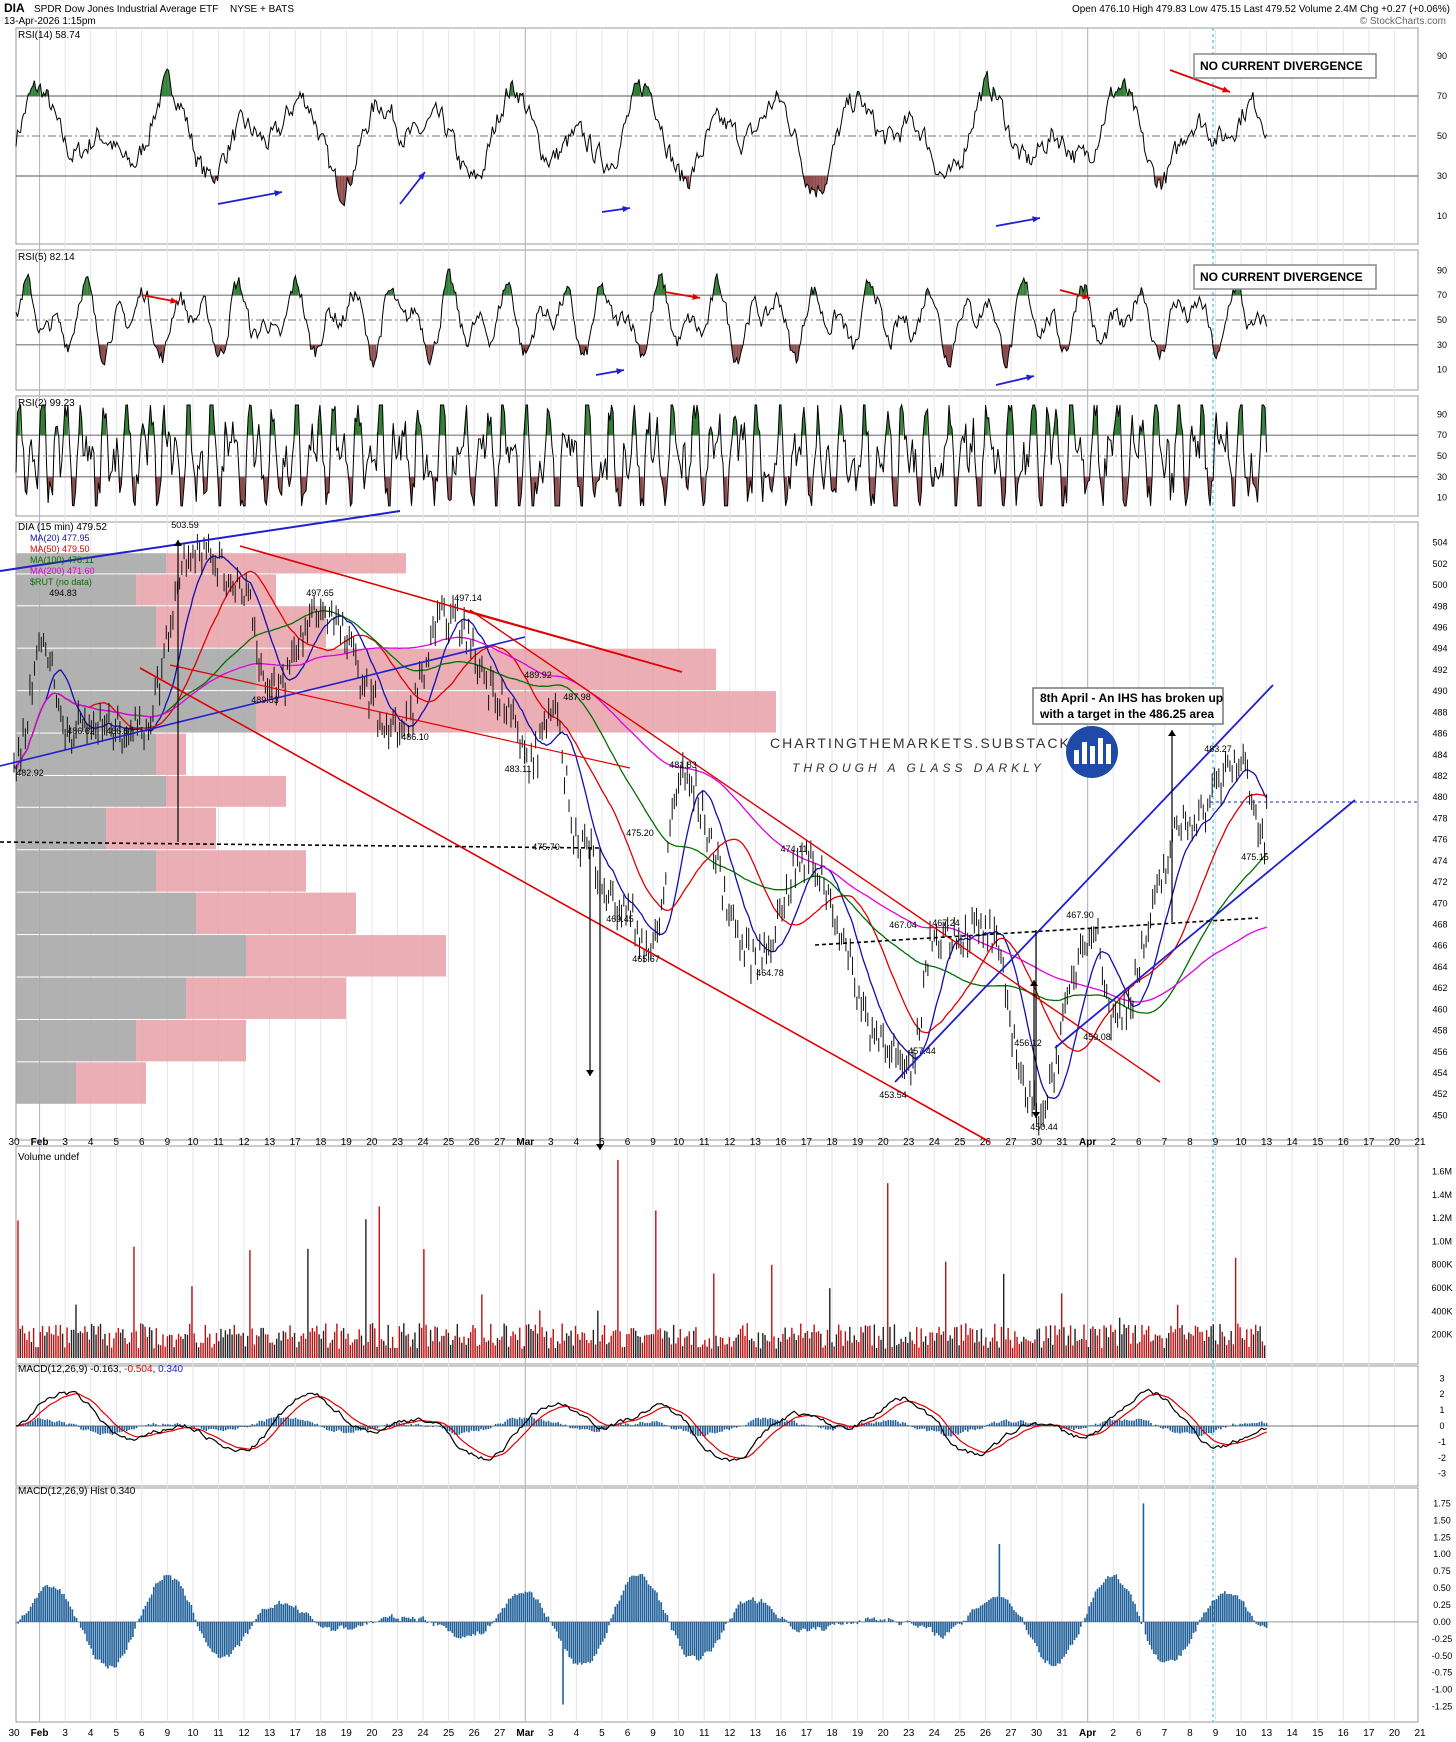 The image size is (1456, 1742). Describe the element at coordinates (1439, 967) in the screenshot. I see `price-tick-label: 464` at that location.